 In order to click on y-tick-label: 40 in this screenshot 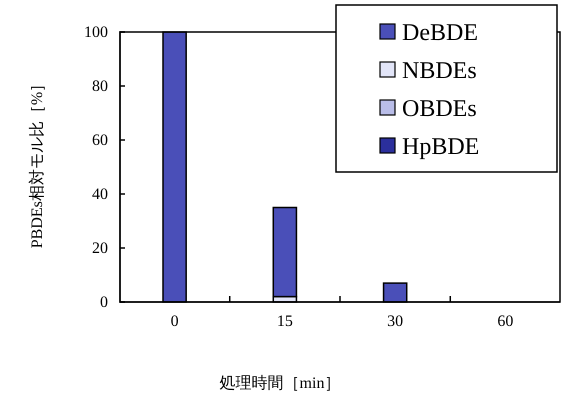, I will do `click(100, 195)`.